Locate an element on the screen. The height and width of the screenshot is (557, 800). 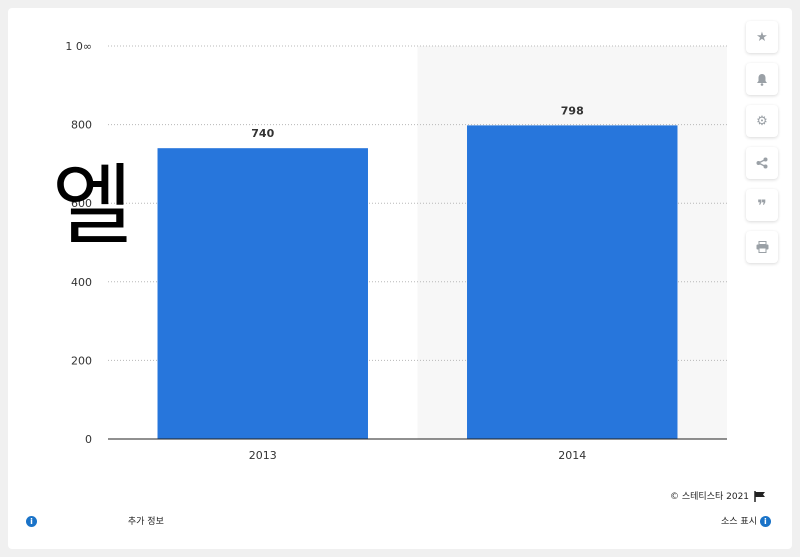
data-label: 798 is located at coordinates (572, 110).